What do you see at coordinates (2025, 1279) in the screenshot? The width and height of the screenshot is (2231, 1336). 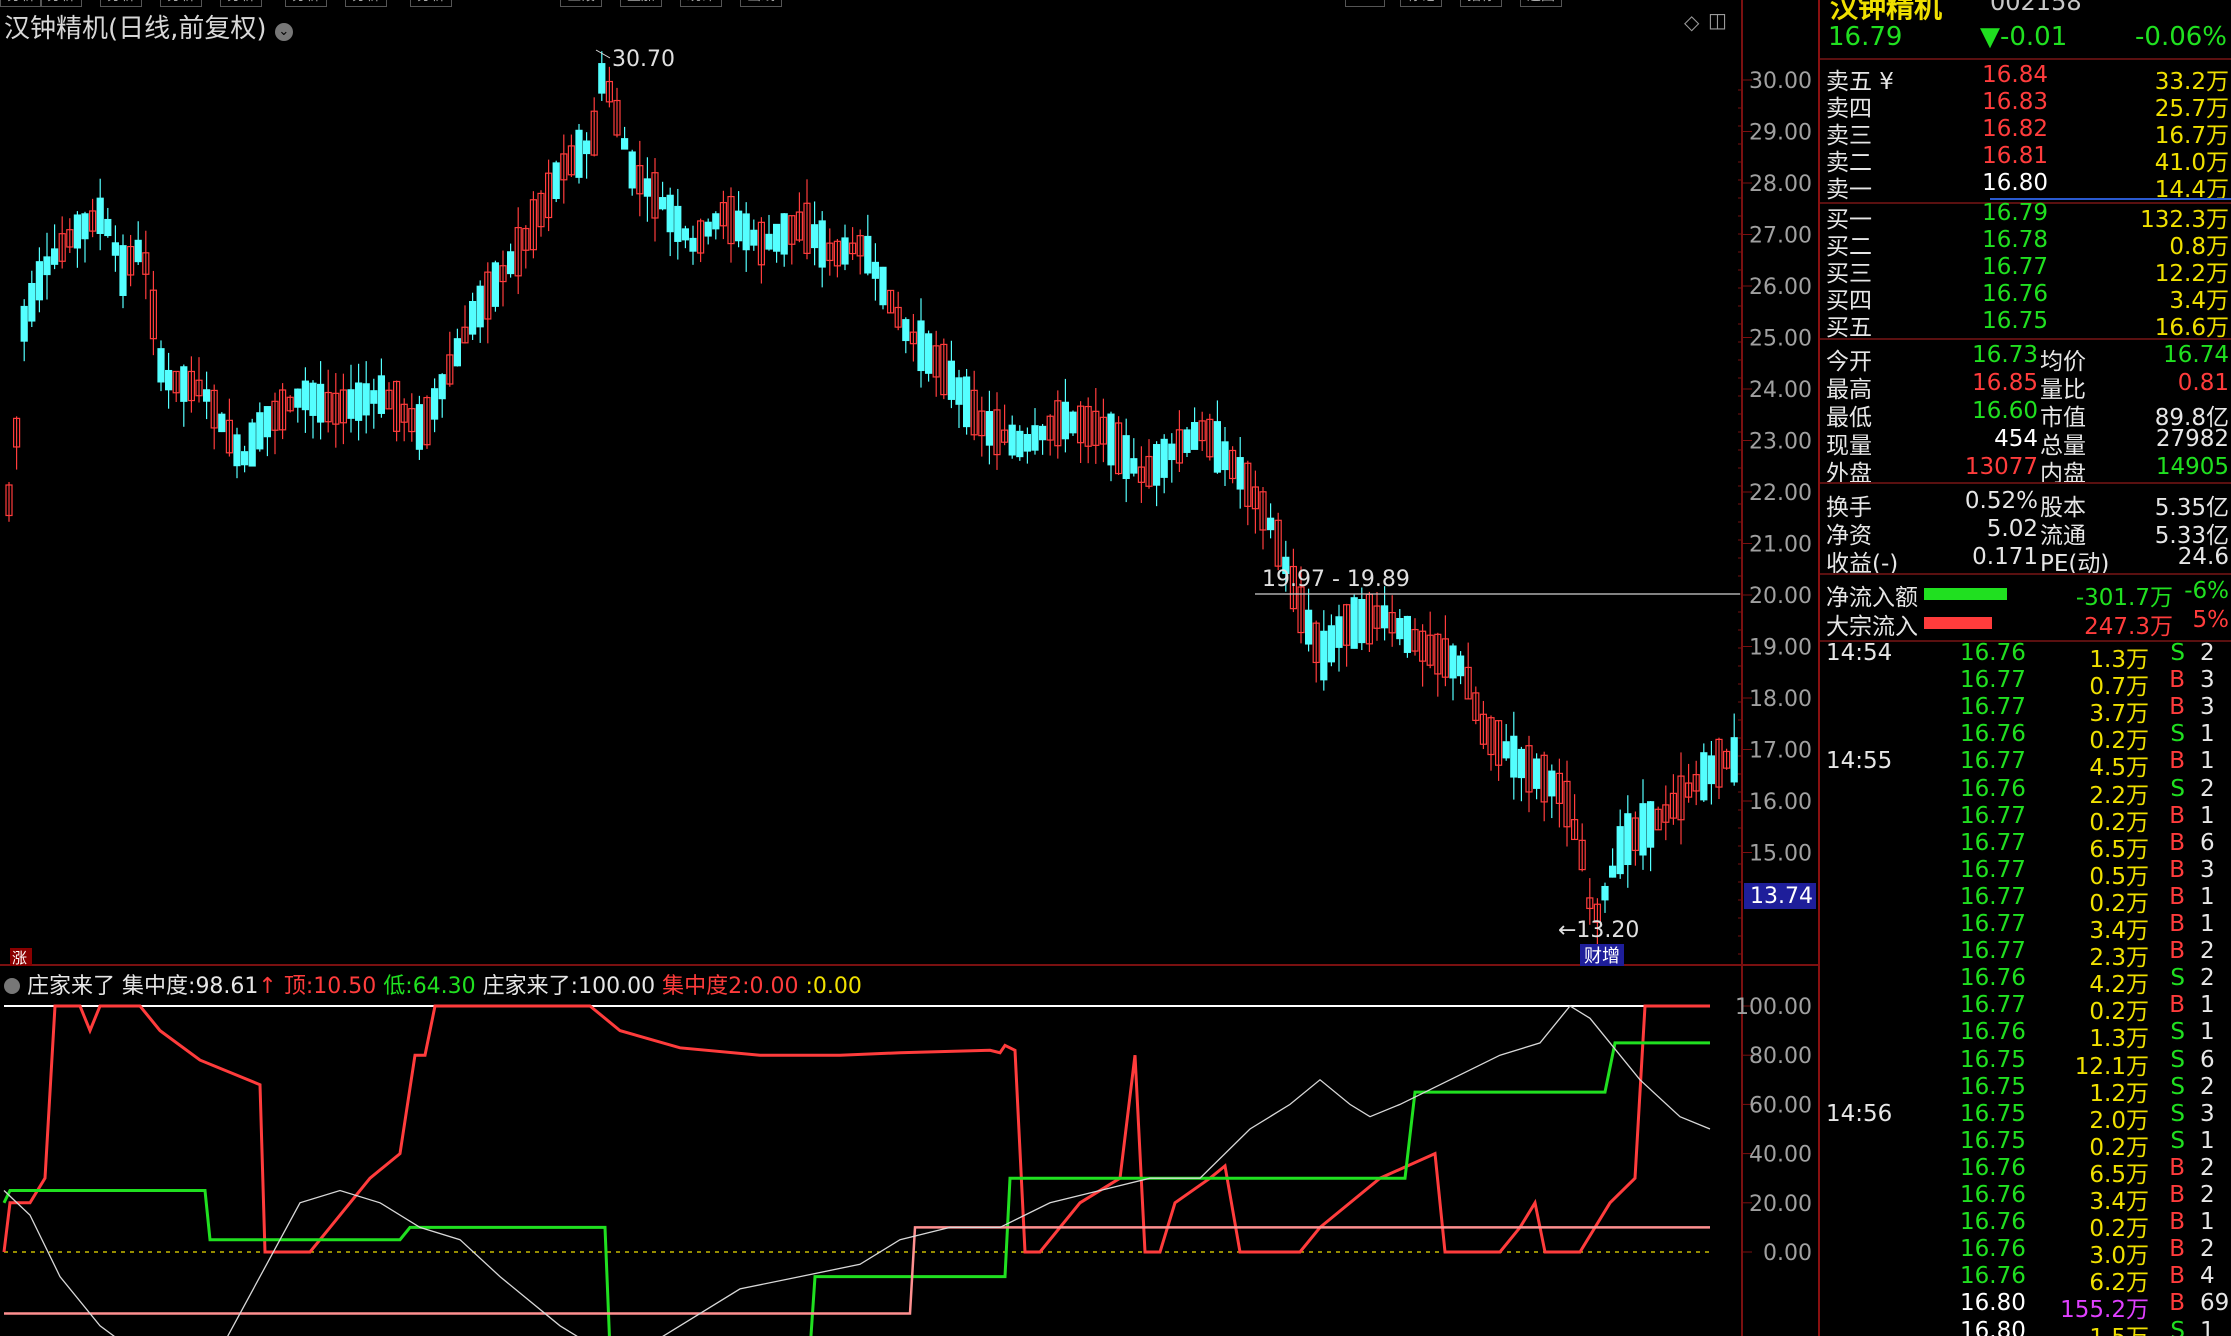 I see `tick-row: 16.76 6.2万 B 4` at bounding box center [2025, 1279].